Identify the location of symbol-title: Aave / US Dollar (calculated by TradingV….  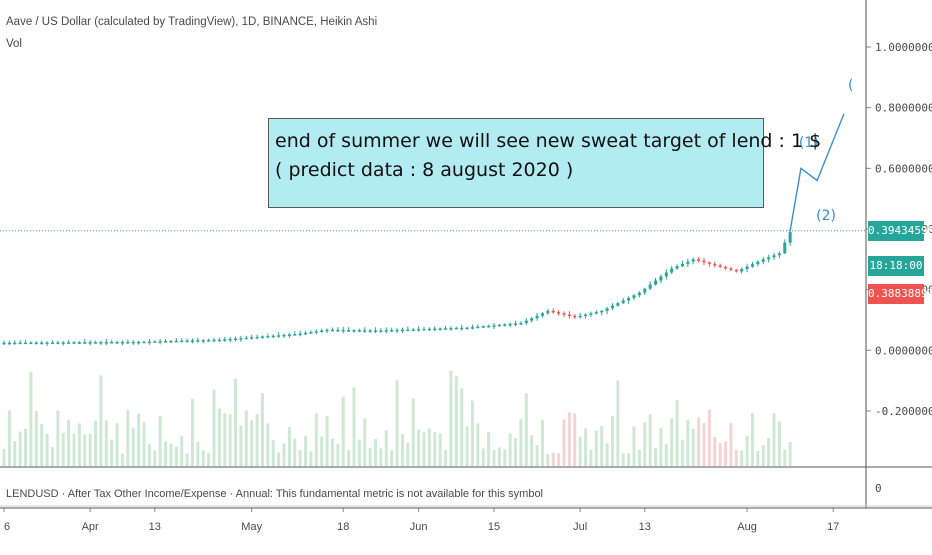
(192, 22).